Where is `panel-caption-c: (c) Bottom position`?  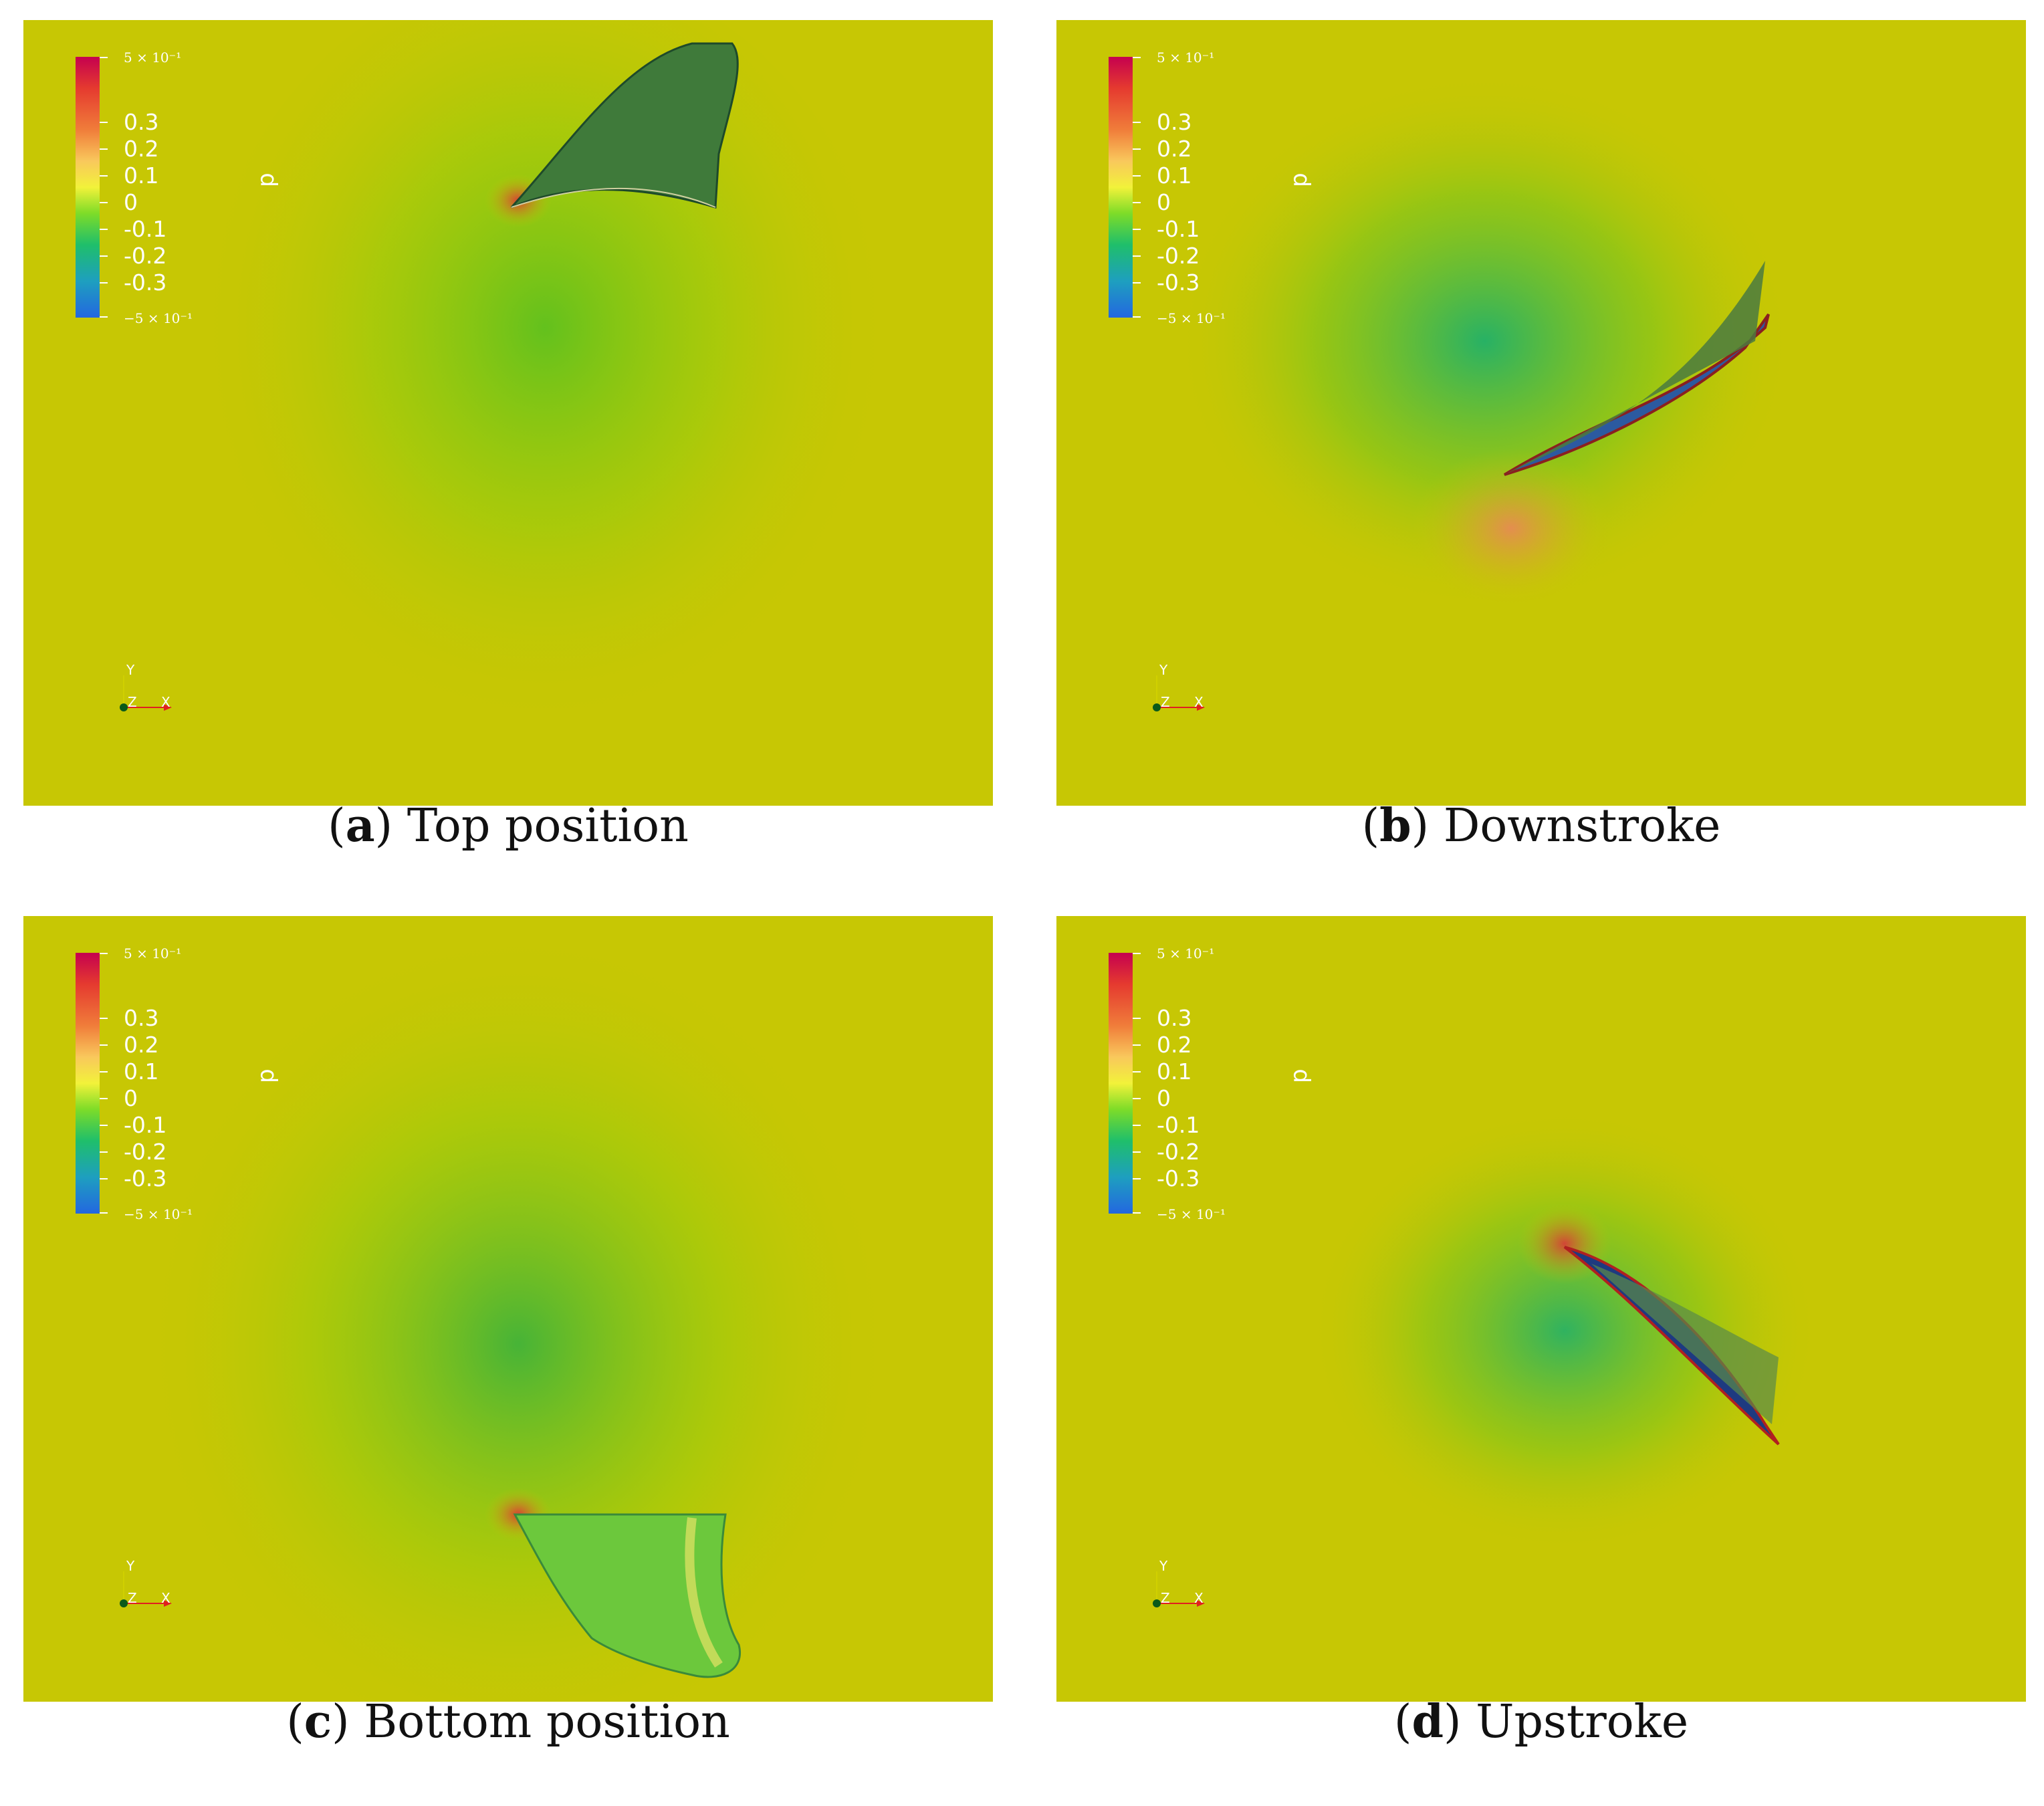
panel-caption-c: (c) Bottom position is located at coordinates (508, 1721).